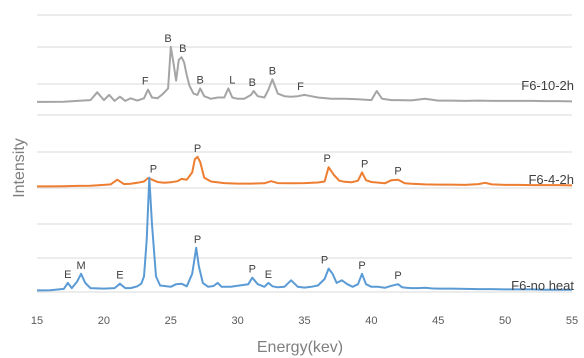  I want to click on x-tick-label: 50, so click(505, 321).